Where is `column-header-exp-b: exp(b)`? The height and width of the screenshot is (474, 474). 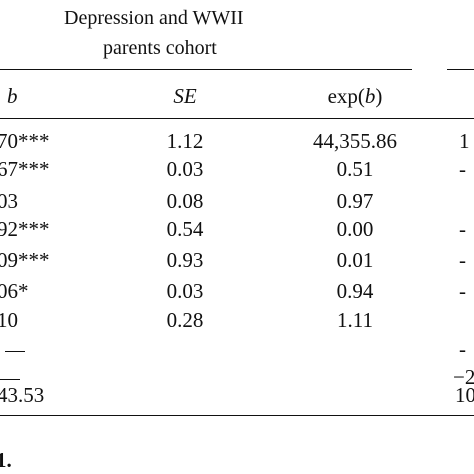 column-header-exp-b: exp(b) is located at coordinates (355, 96).